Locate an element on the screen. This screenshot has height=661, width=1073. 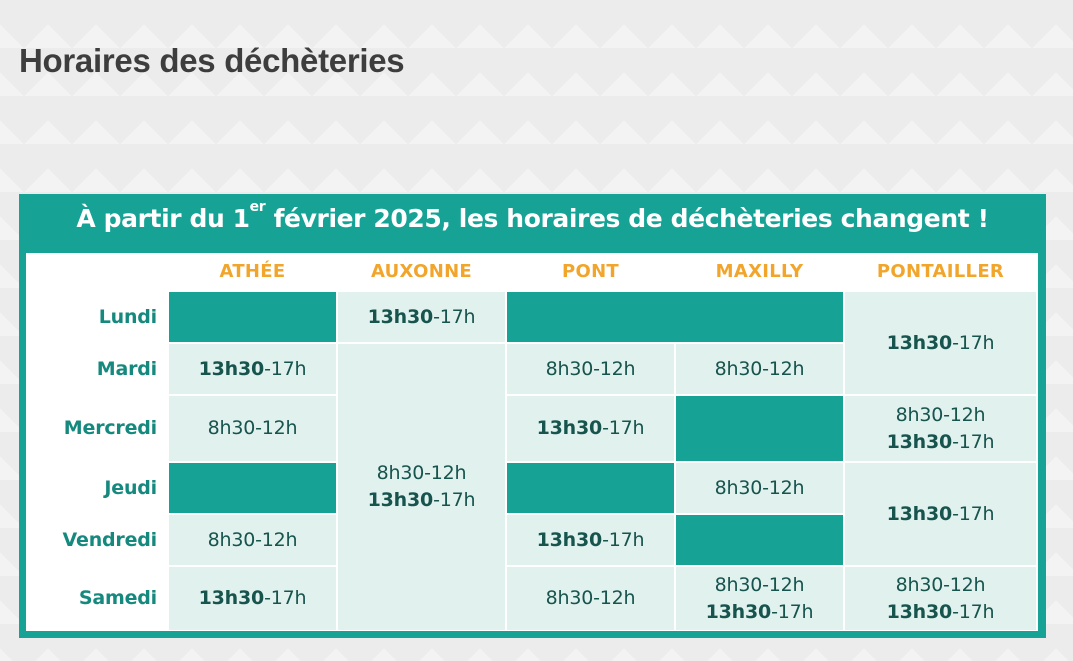
column-header-maxilly: MAXILLY is located at coordinates (759, 271).